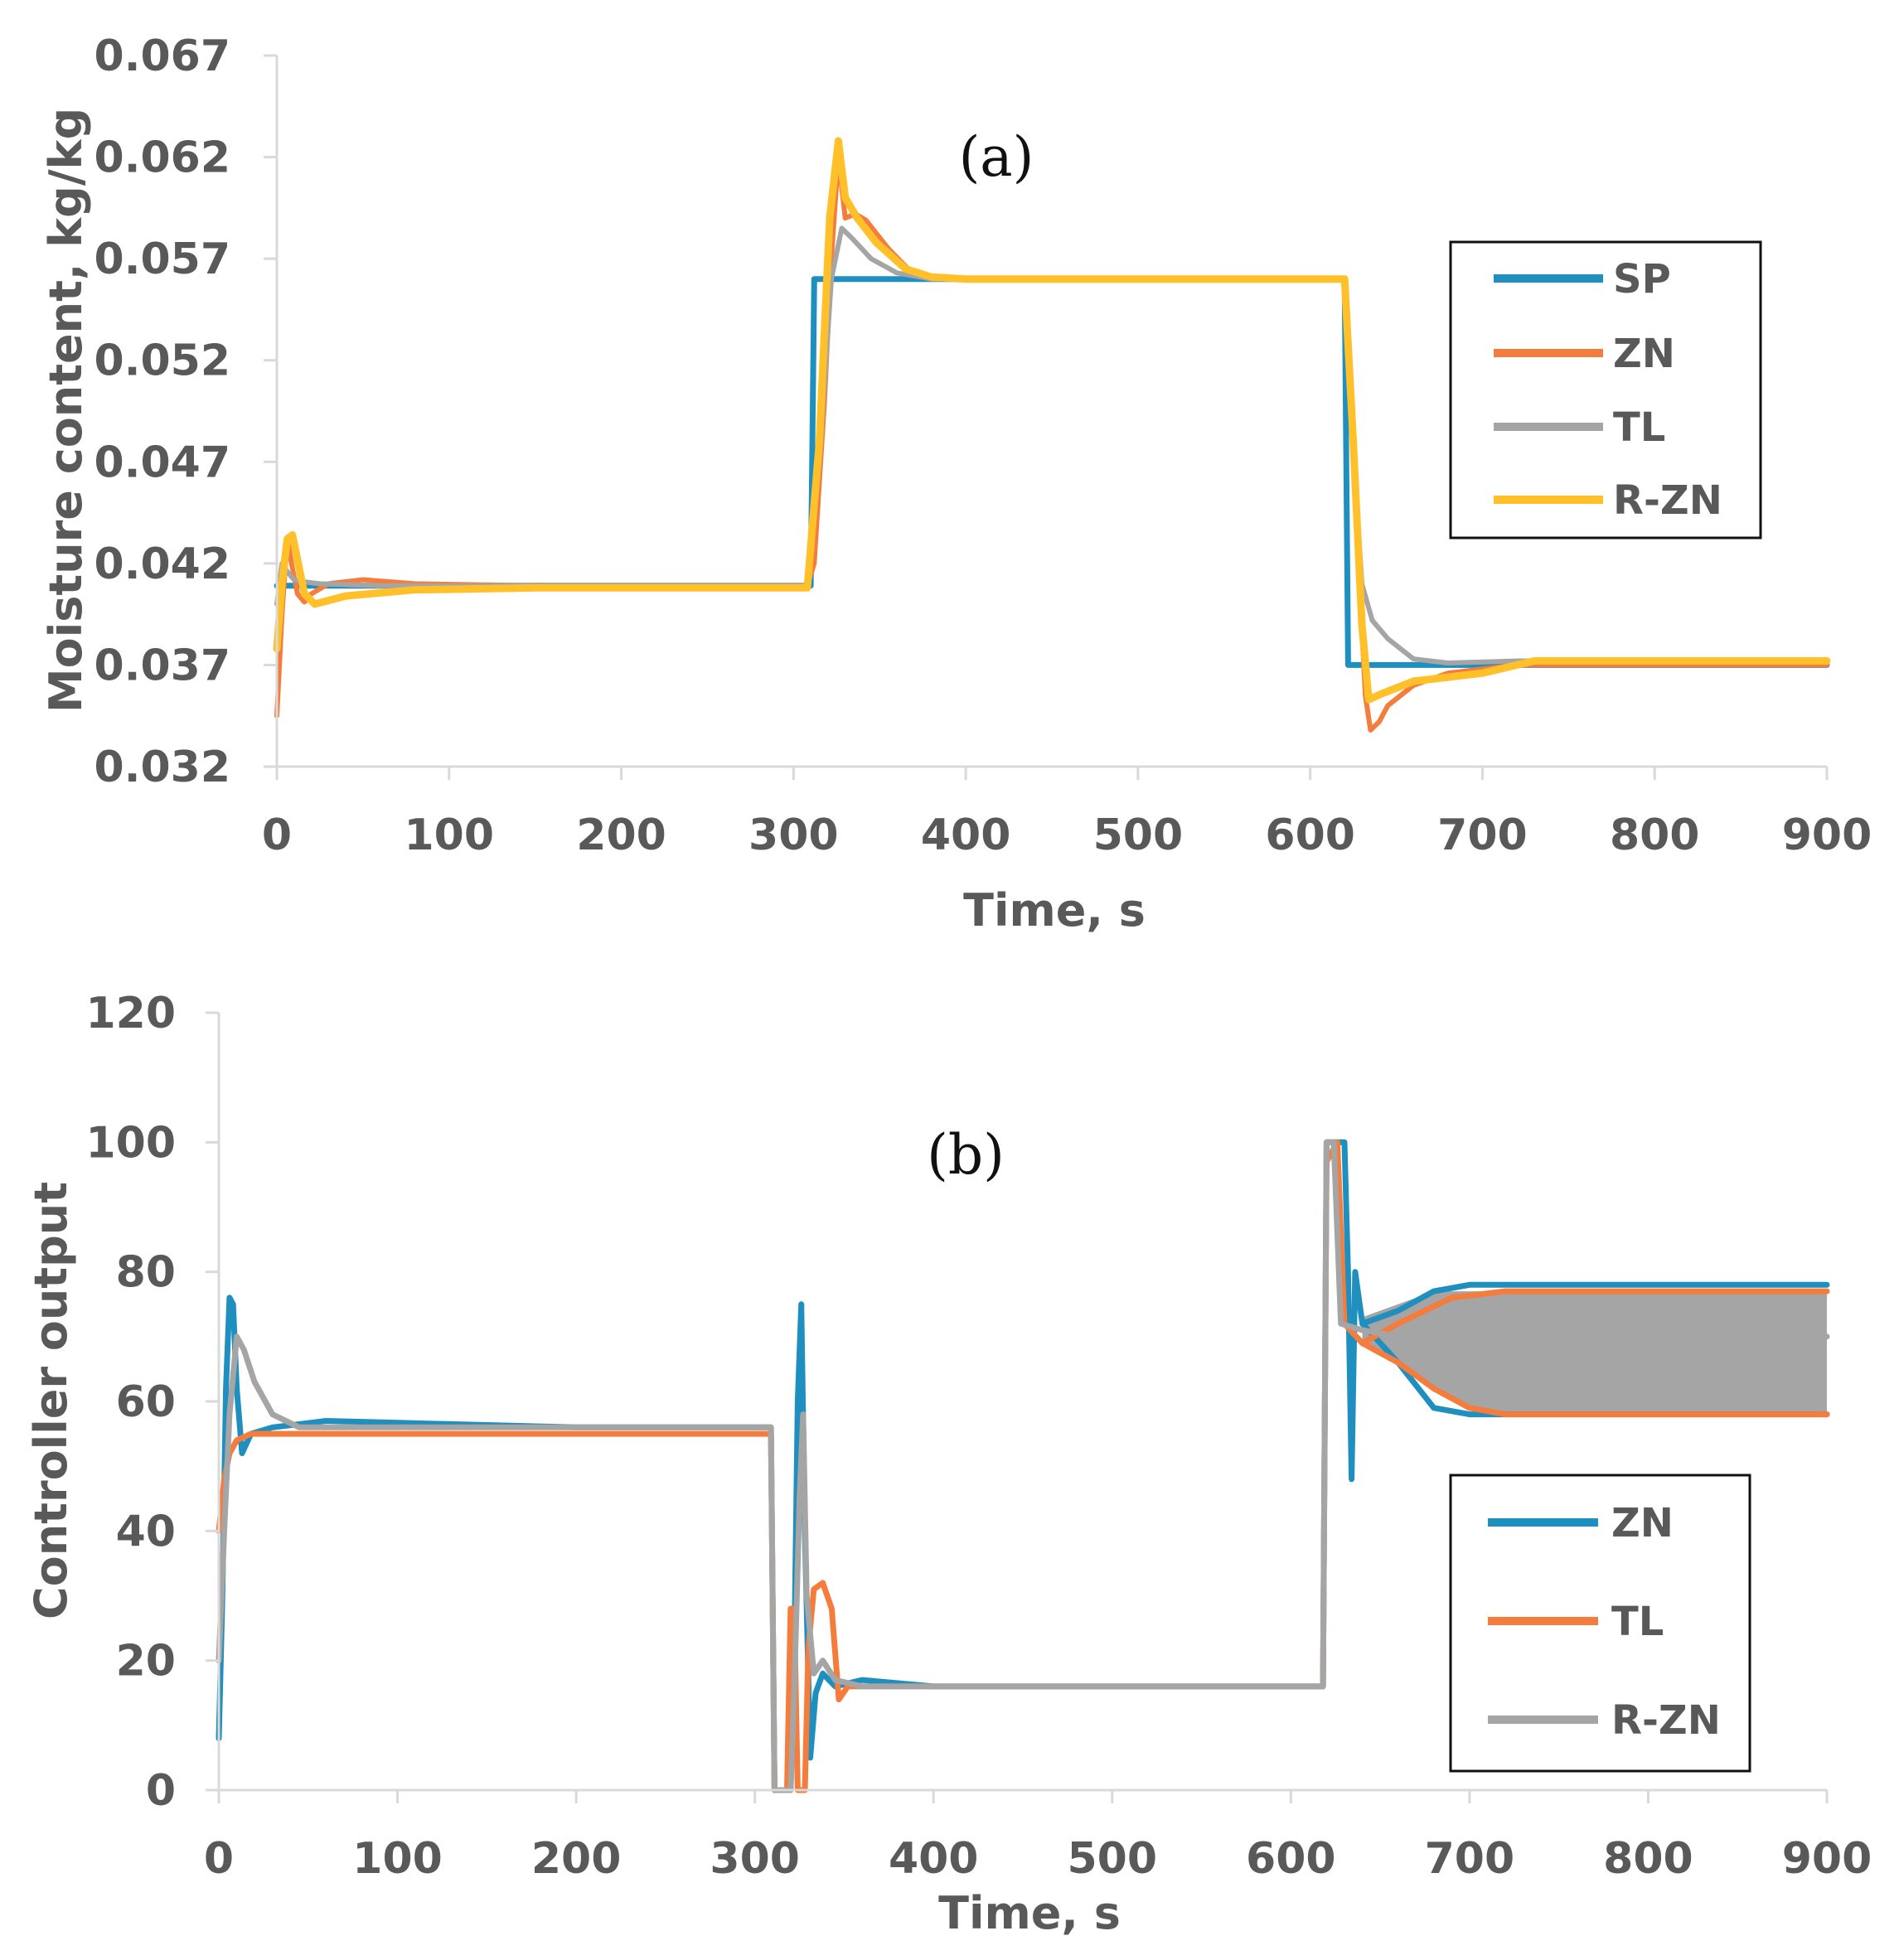  I want to click on chart-b-y-ticks: 0 20 40 60 80 100 120, so click(152, 1402).